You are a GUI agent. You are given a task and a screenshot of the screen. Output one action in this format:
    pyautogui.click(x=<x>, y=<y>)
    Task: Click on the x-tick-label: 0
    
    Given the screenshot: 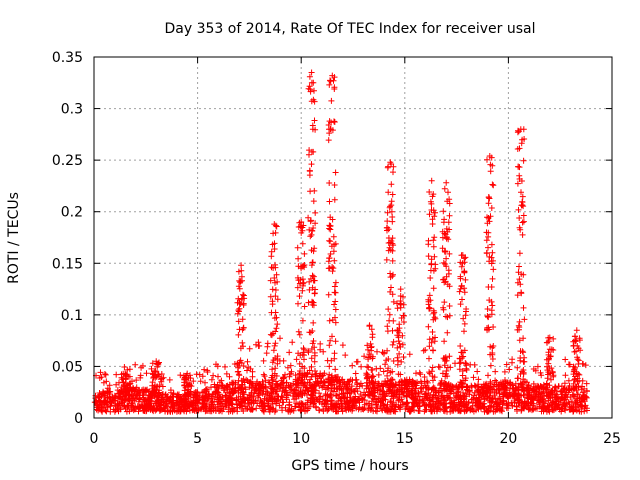 What is the action you would take?
    pyautogui.click(x=94, y=439)
    